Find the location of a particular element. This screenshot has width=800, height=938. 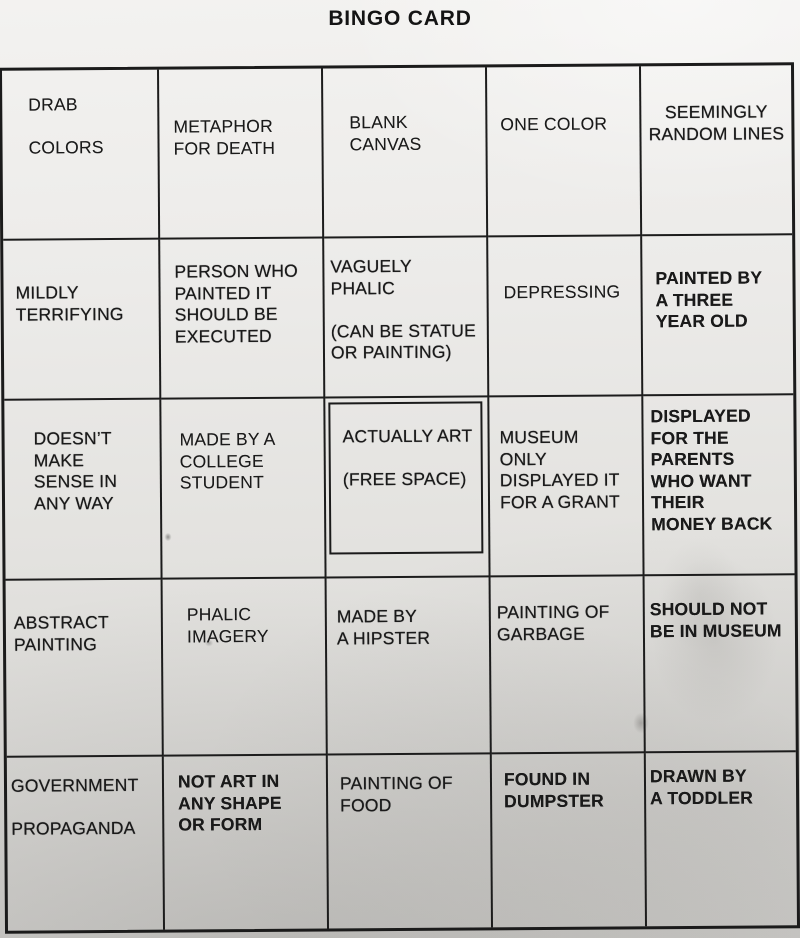

cell-text: MADE BY A COLLEGE STUDENT is located at coordinates (227, 460).